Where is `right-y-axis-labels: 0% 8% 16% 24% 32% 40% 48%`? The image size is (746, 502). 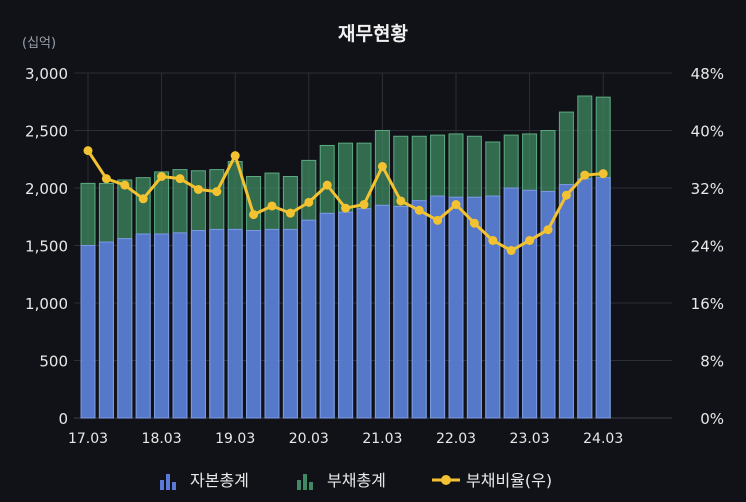 right-y-axis-labels: 0% 8% 16% 24% 32% 40% 48% is located at coordinates (707, 246).